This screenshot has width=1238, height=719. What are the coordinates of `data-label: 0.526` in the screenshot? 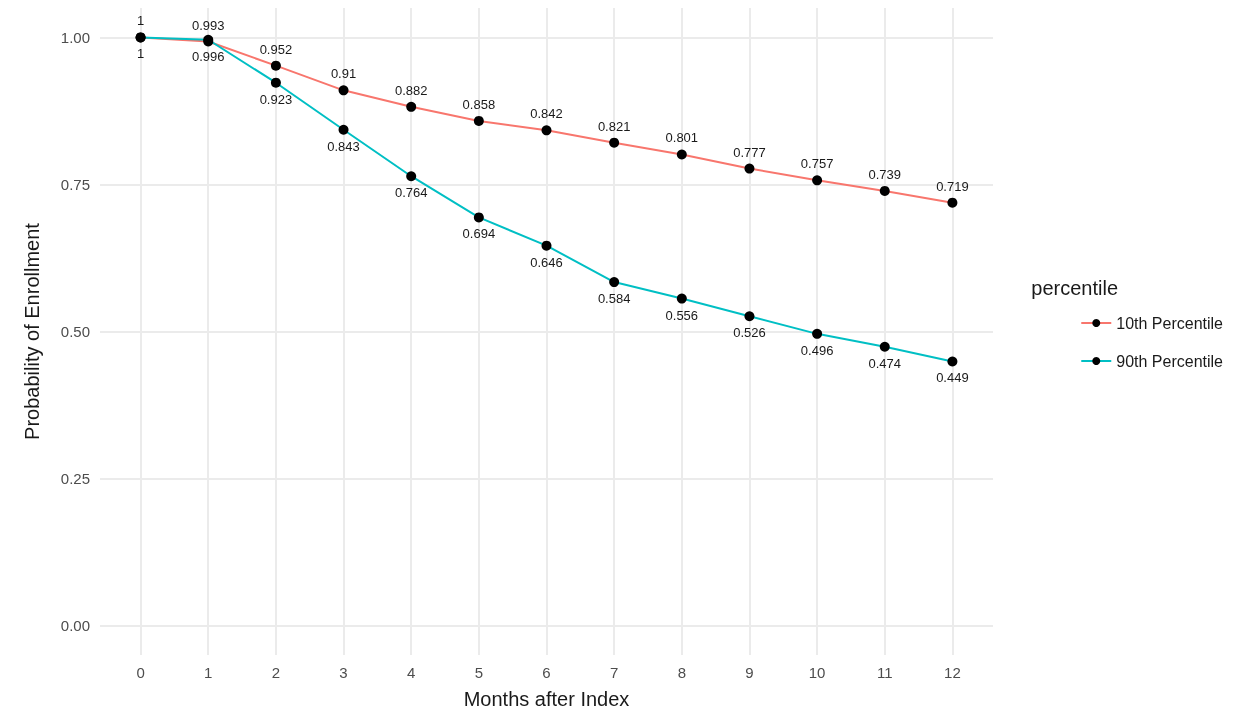 It's located at (749, 333).